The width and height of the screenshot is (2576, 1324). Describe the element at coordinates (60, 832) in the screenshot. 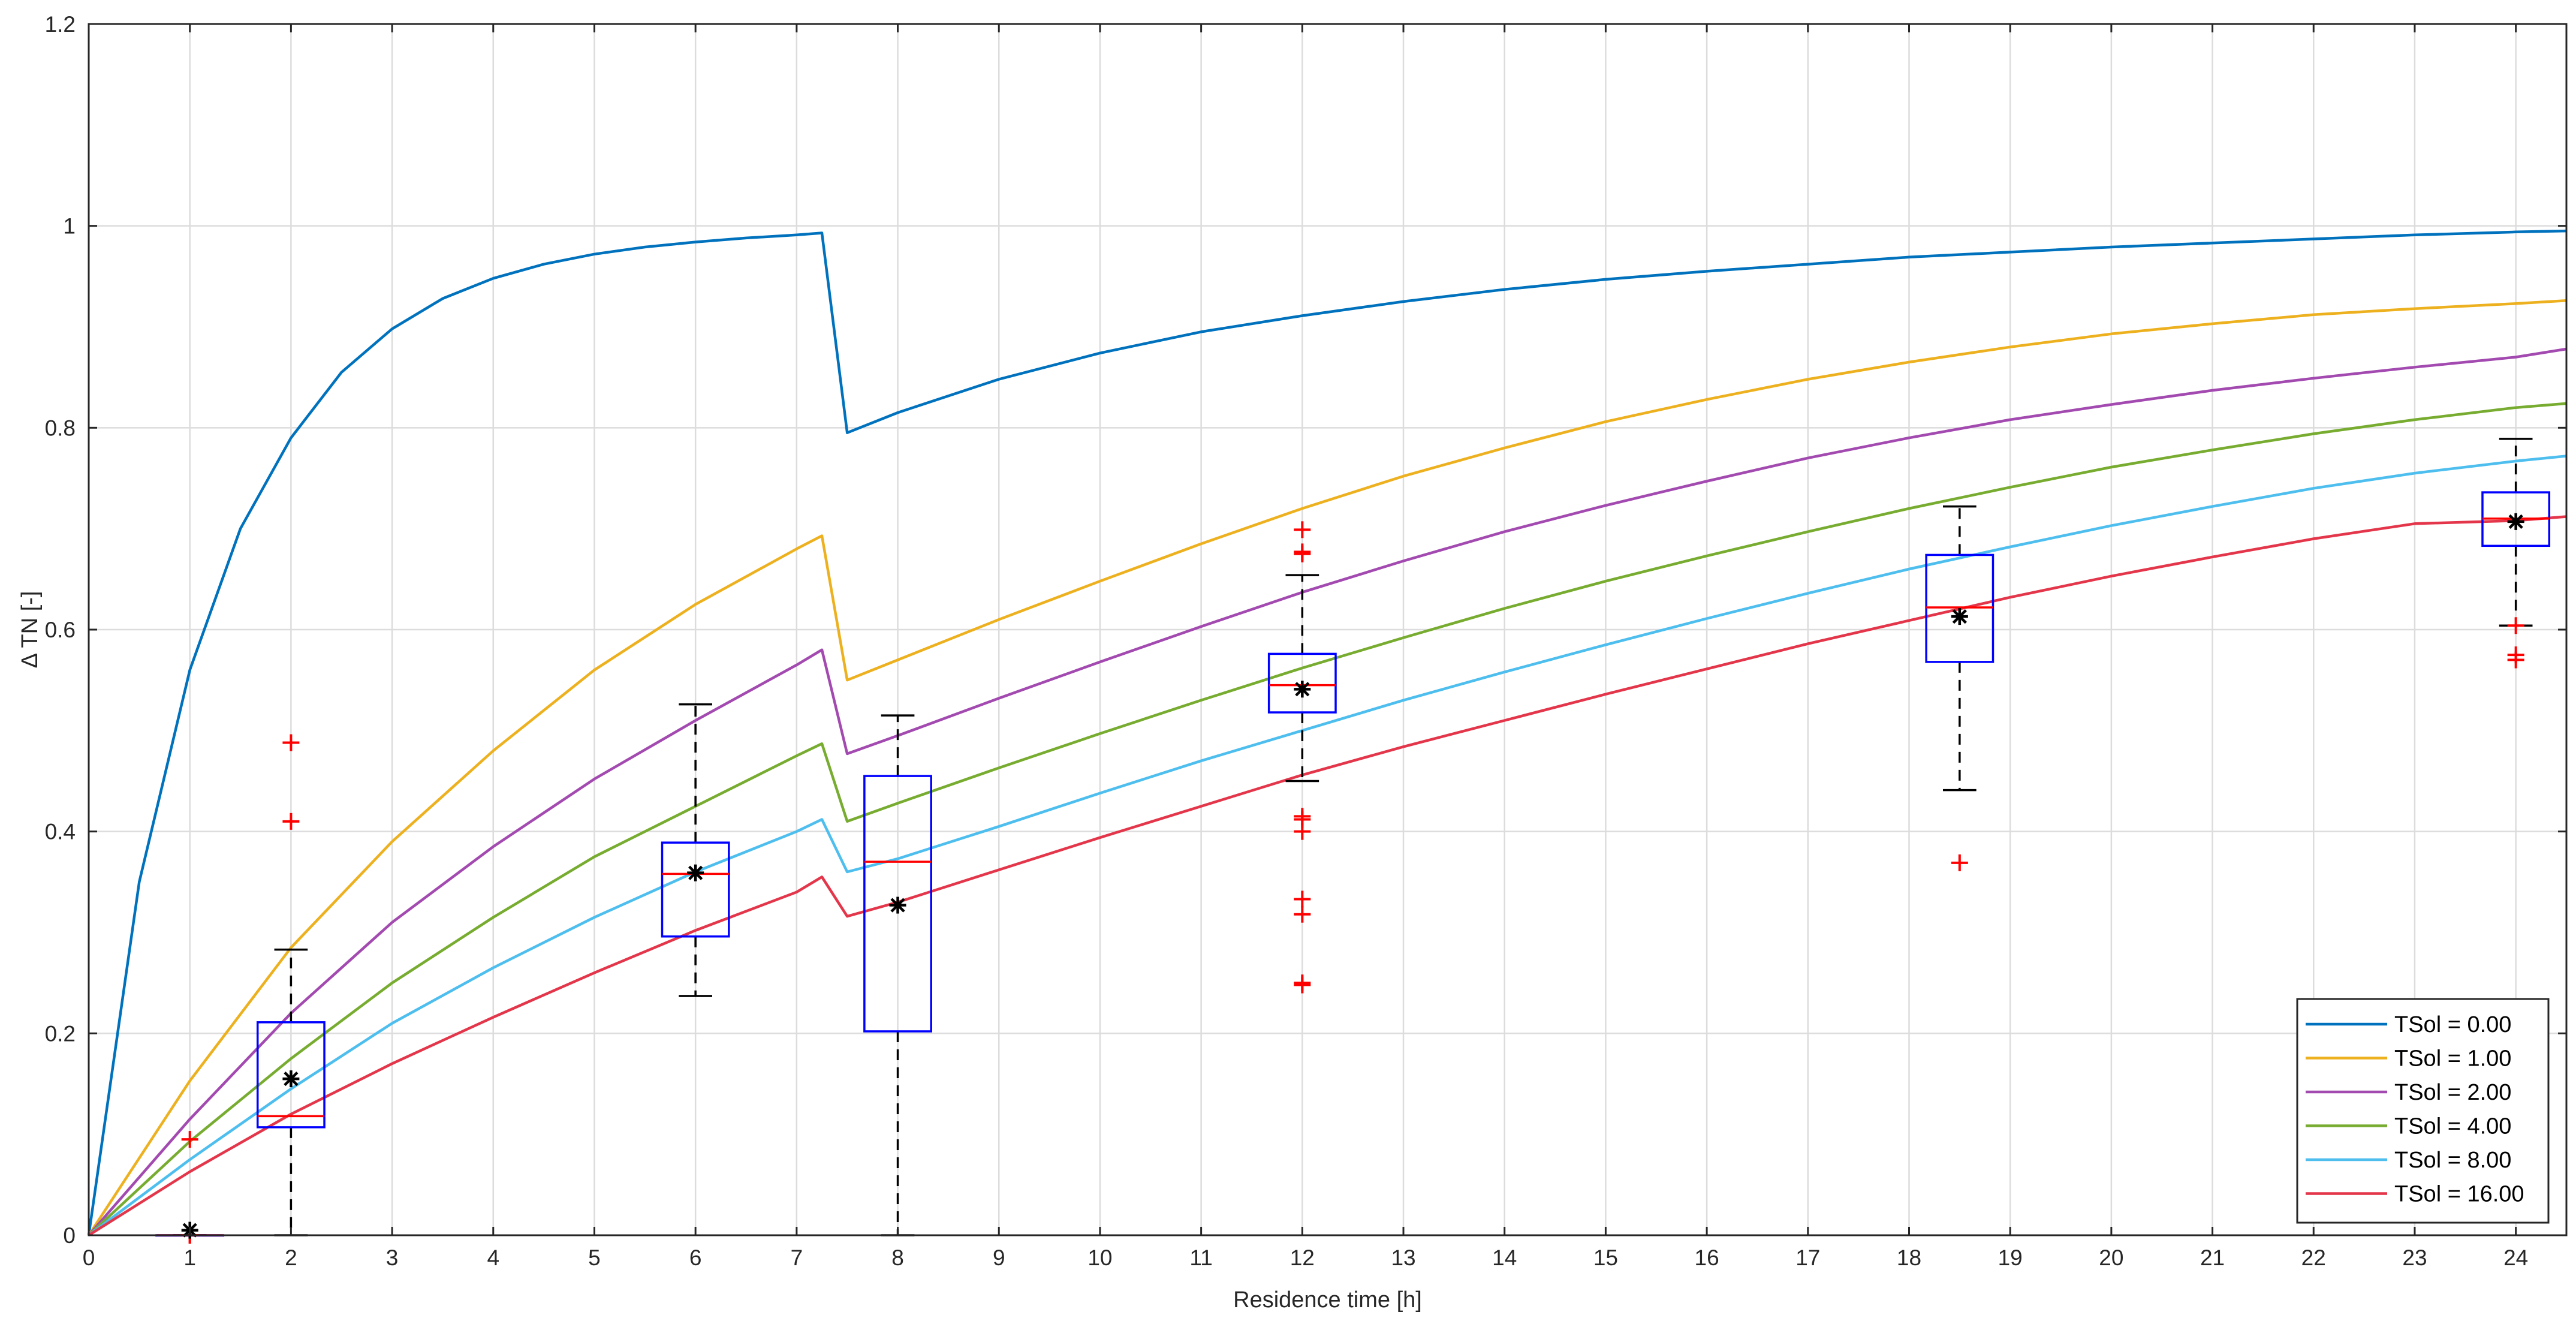

I see `y-tick-label: 0.4` at that location.